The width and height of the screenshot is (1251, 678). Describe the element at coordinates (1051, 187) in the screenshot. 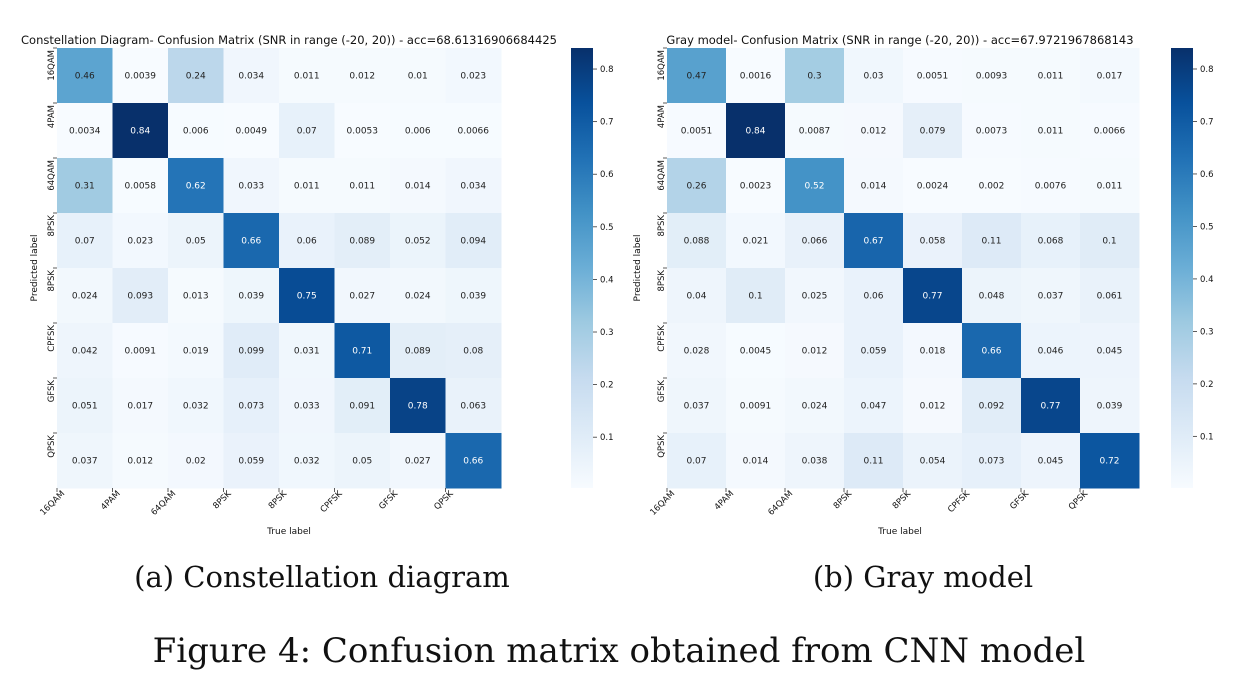

I see `cell-value-label: 0.0076` at that location.